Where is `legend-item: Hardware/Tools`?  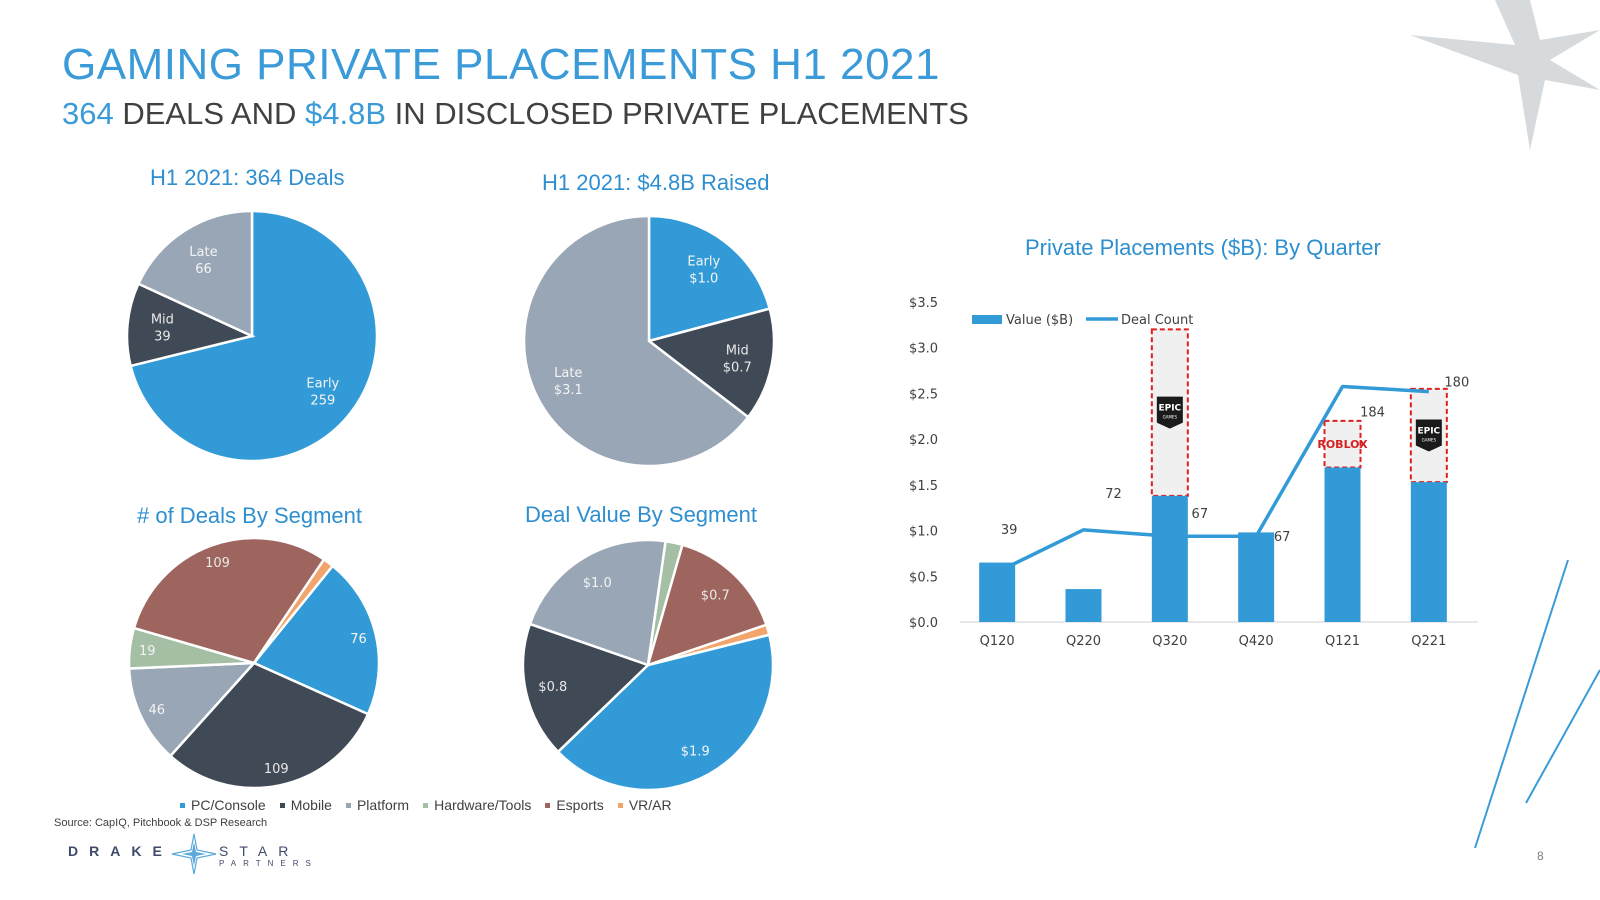 legend-item: Hardware/Tools is located at coordinates (477, 805).